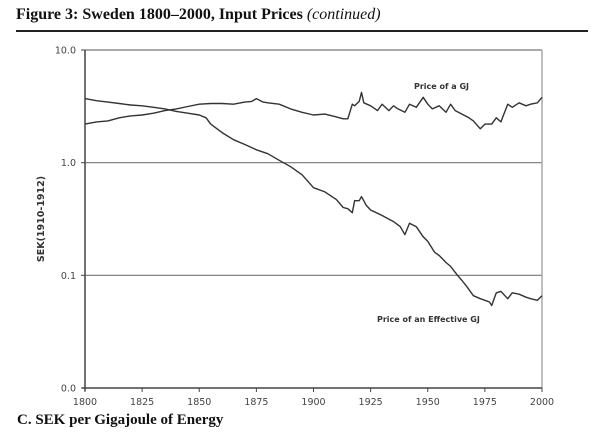 Image resolution: width=600 pixels, height=439 pixels. I want to click on series-label-price-effective-gj: Price of an Effective GJ, so click(428, 319).